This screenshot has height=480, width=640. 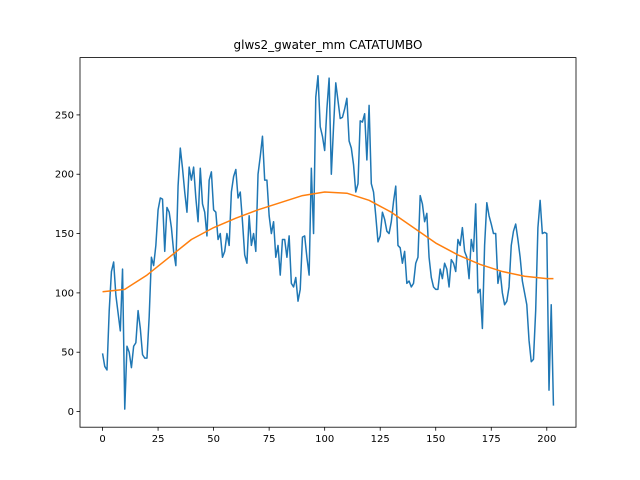 I want to click on chart-title: glws2_gwater_mm CATATUMBO, so click(x=328, y=45).